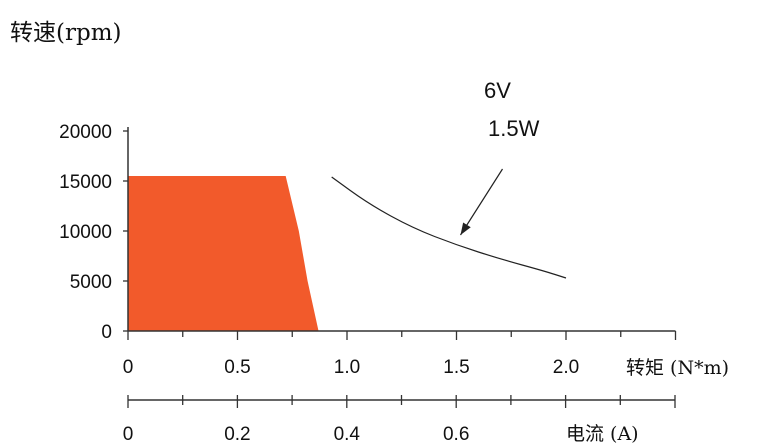 This screenshot has width=774, height=445. What do you see at coordinates (128, 367) in the screenshot?
I see `x-tick-label: 0` at bounding box center [128, 367].